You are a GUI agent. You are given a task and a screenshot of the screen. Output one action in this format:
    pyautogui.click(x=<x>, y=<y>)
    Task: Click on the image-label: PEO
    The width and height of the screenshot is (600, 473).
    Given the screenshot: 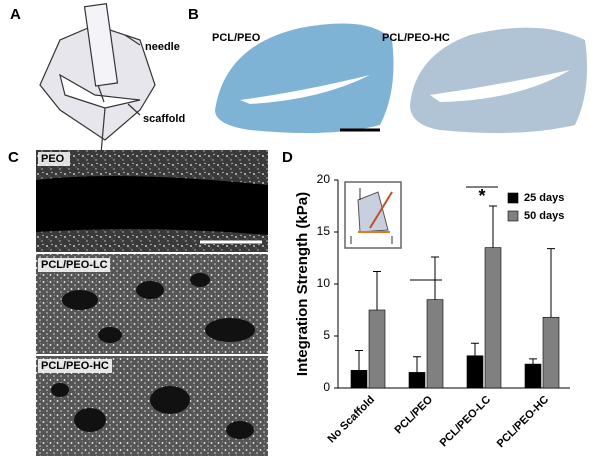 What is the action you would take?
    pyautogui.click(x=53, y=159)
    